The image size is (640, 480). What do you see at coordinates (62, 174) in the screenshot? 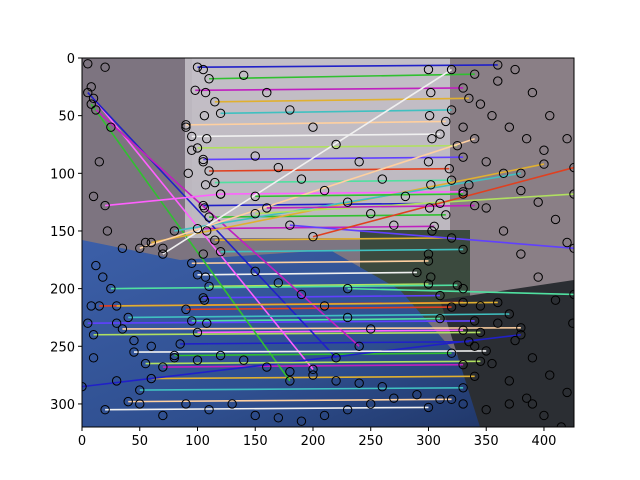
I see `y-tick-label: 100` at bounding box center [62, 174].